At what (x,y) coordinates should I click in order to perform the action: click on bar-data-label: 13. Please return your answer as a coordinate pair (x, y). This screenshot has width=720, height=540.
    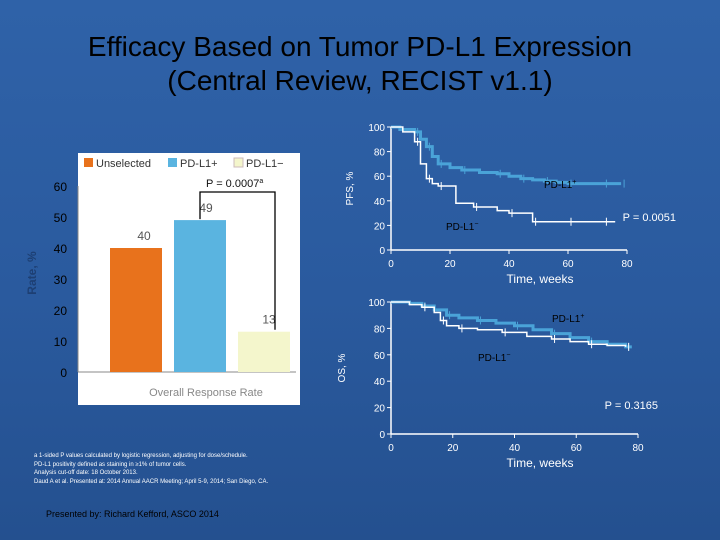
    Looking at the image, I should click on (269, 320).